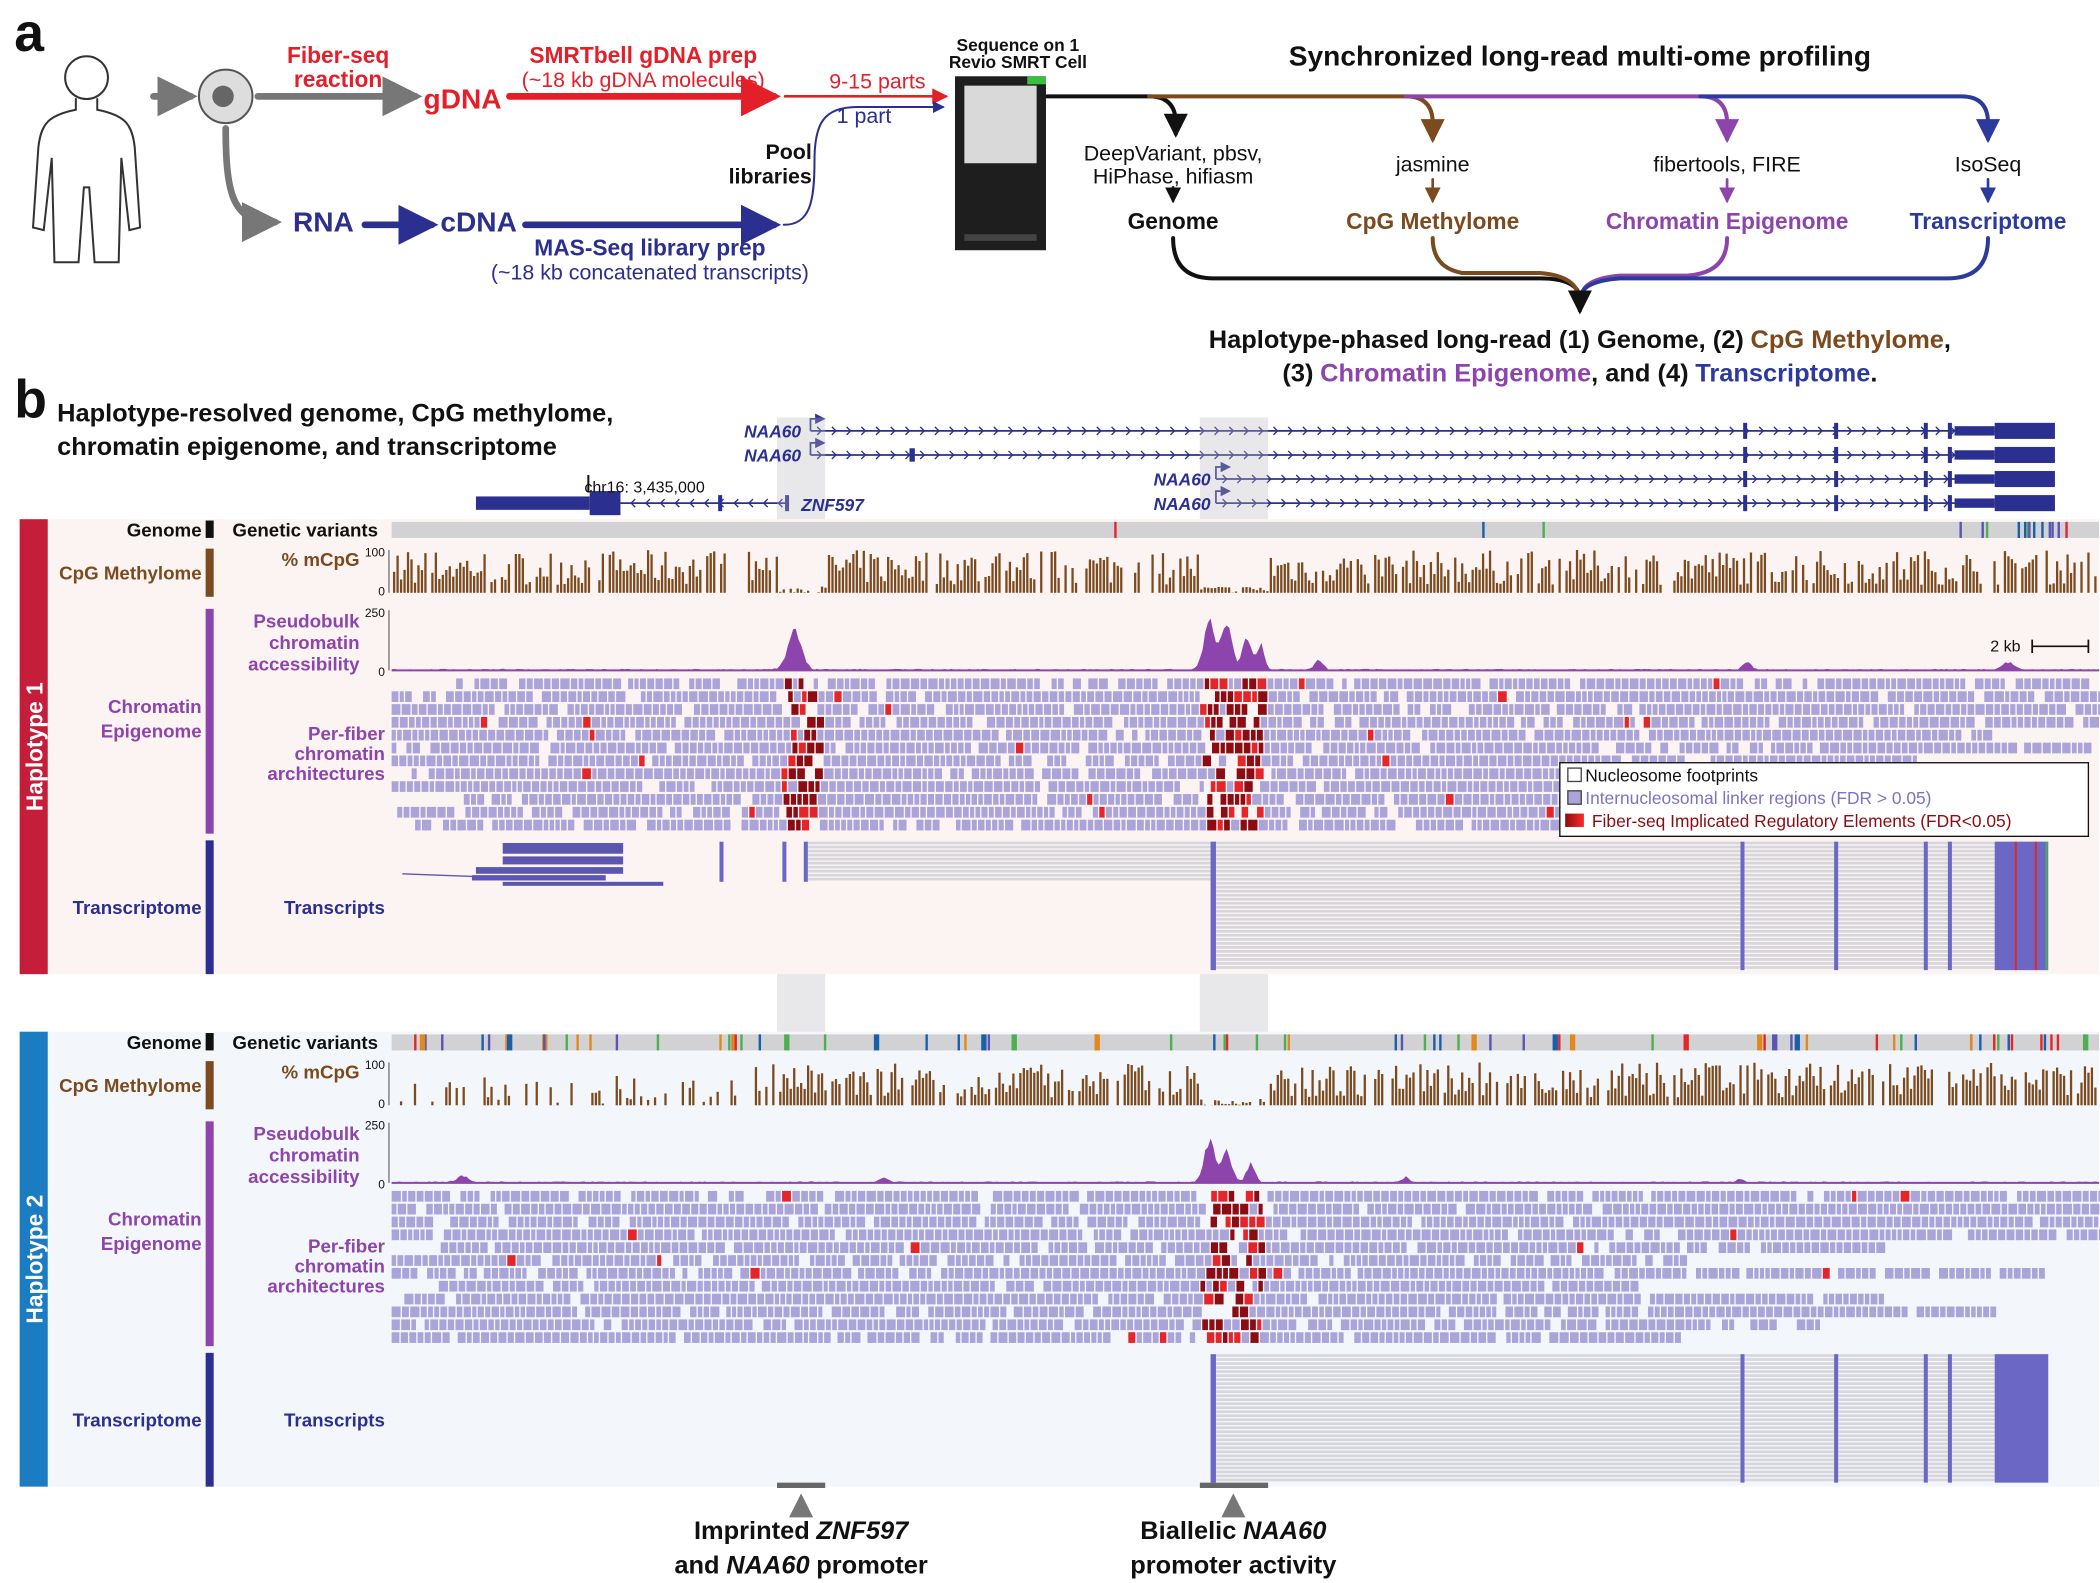  What do you see at coordinates (2024, 503) in the screenshot?
I see `exon` at bounding box center [2024, 503].